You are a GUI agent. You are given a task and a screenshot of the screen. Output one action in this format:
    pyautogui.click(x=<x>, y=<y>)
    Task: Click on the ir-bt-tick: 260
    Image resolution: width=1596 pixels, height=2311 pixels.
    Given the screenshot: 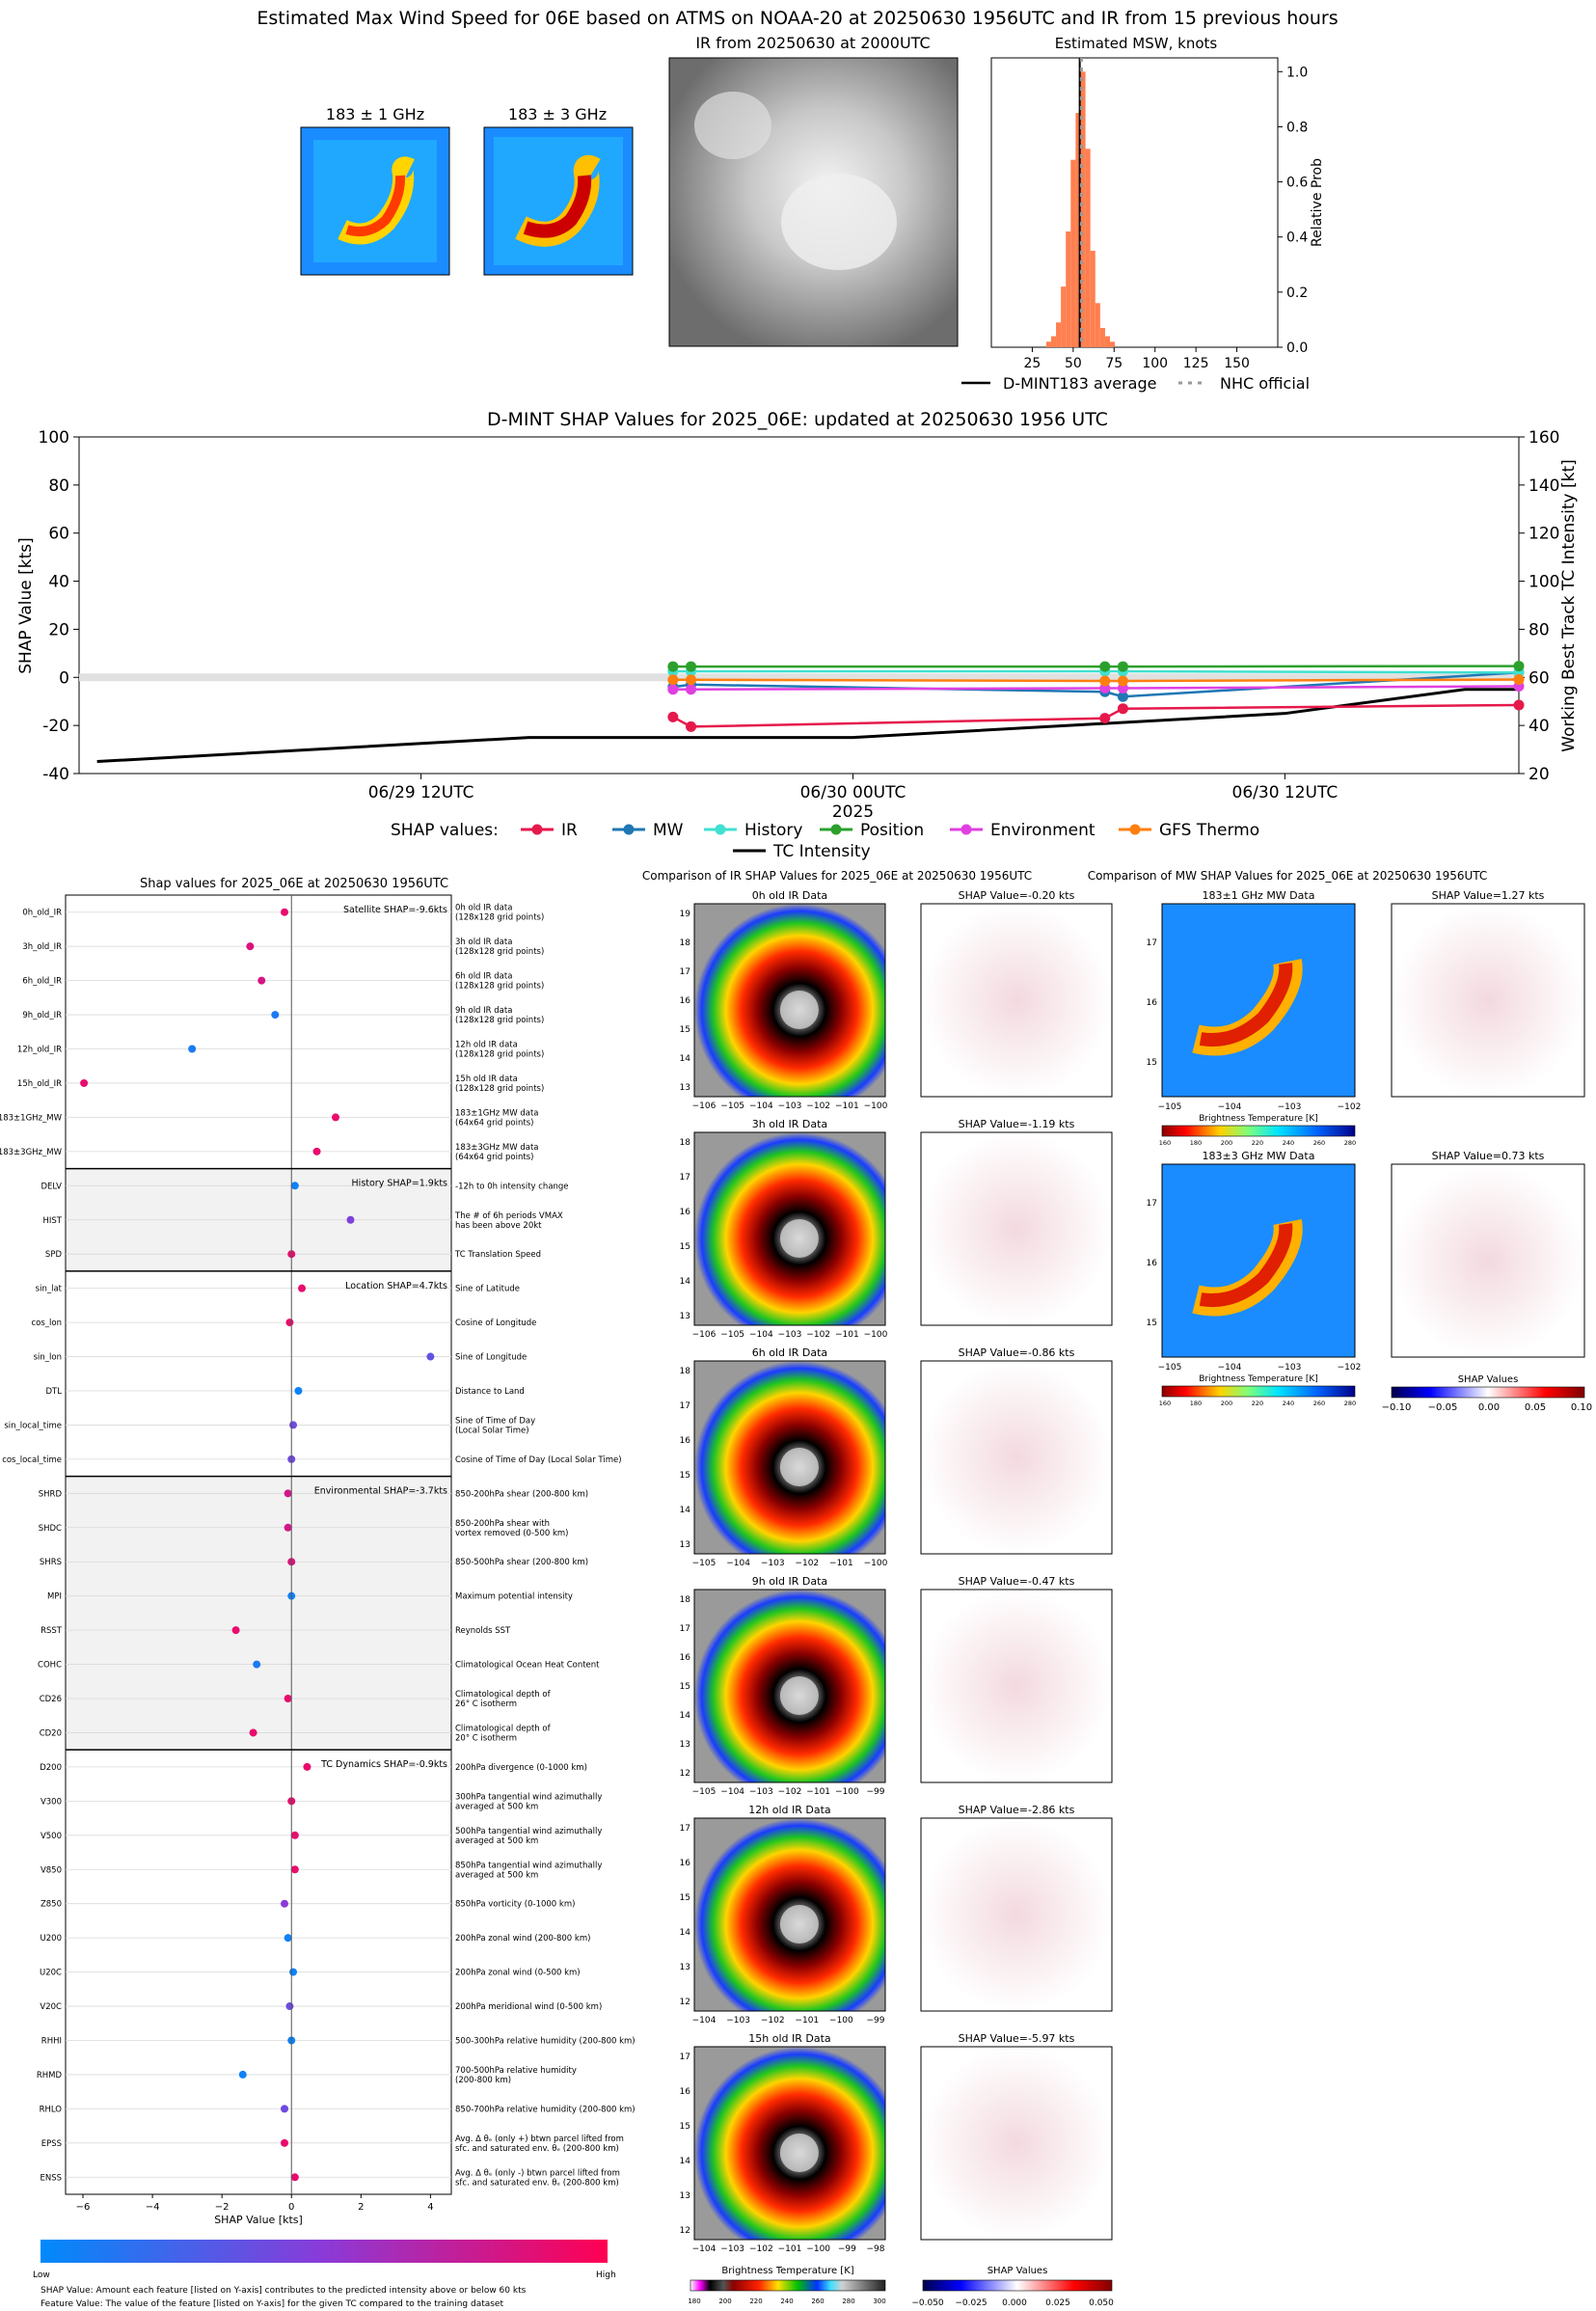 What is the action you would take?
    pyautogui.click(x=818, y=2301)
    